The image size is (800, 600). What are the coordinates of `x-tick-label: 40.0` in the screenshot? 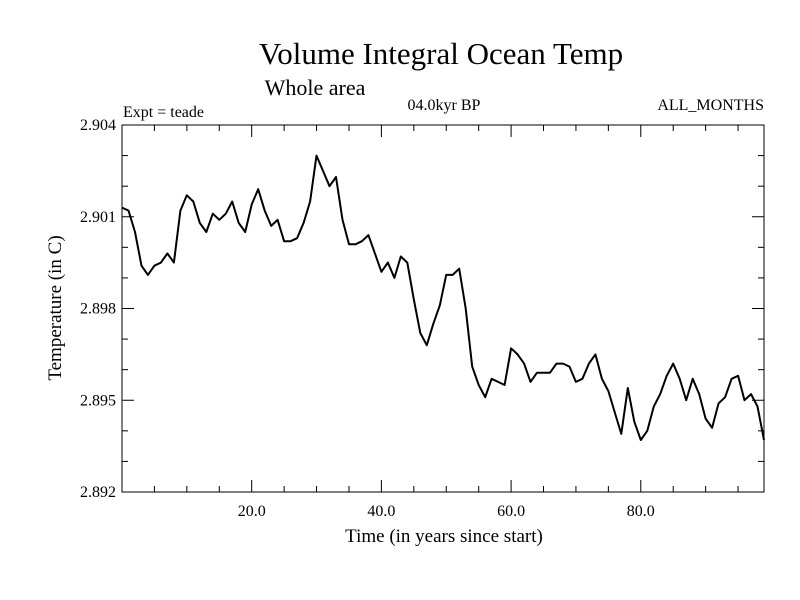 It's located at (381, 511).